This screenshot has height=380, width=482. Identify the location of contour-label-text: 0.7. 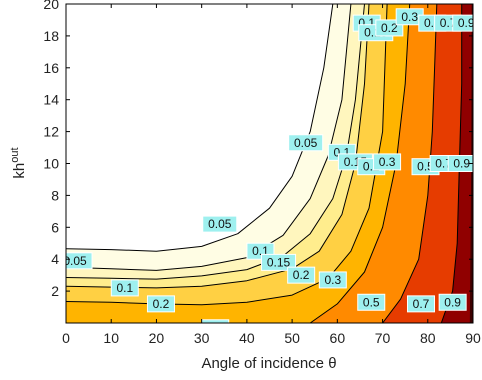
(421, 304).